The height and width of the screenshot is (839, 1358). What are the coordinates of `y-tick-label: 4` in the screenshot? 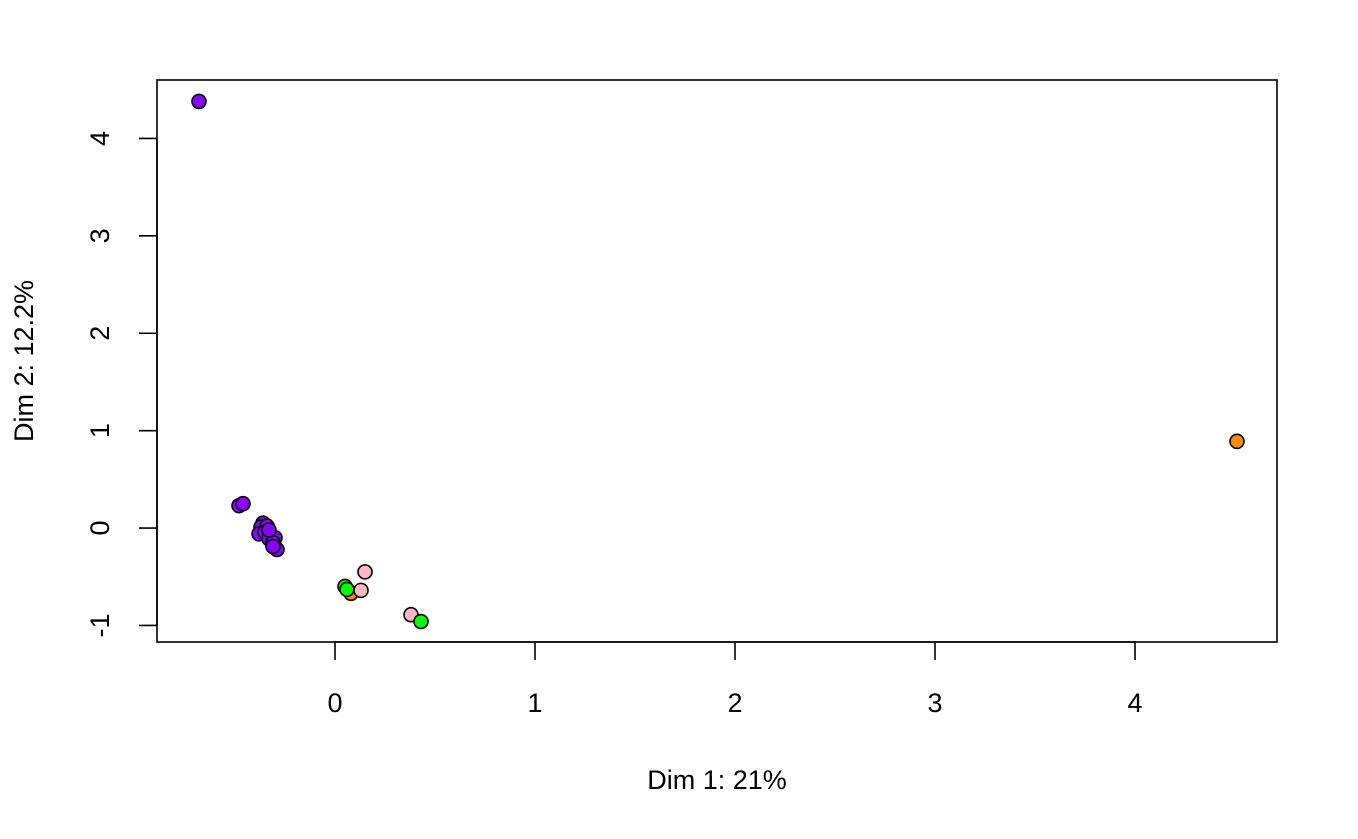 It's located at (100, 138).